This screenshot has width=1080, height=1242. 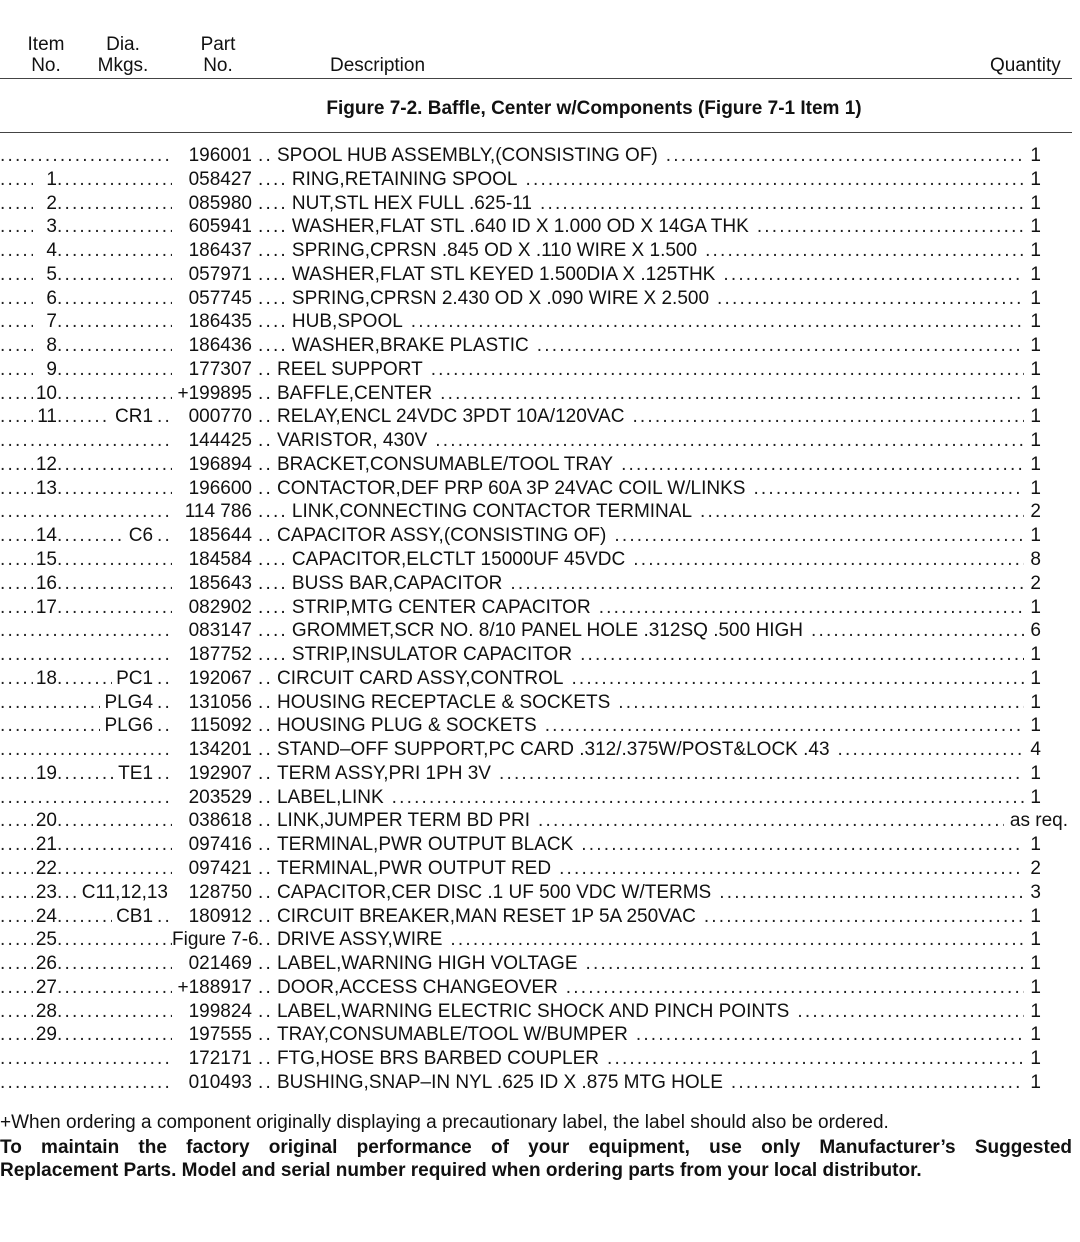 What do you see at coordinates (352, 441) in the screenshot?
I see `description: VARISTOR, 430V` at bounding box center [352, 441].